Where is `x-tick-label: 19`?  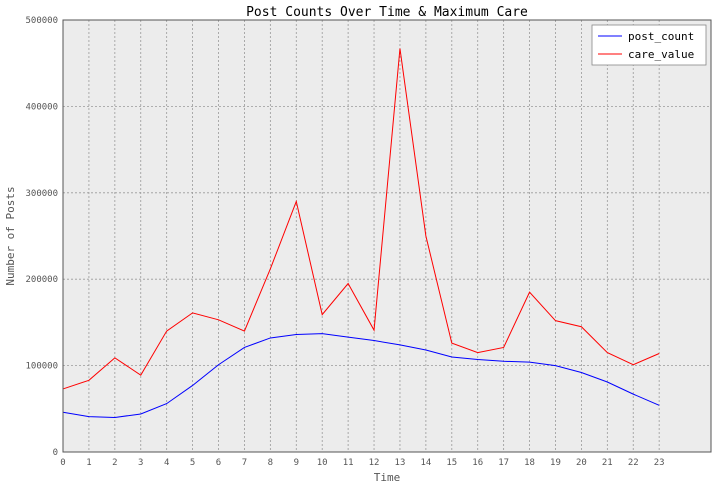 x-tick-label: 19 is located at coordinates (555, 463).